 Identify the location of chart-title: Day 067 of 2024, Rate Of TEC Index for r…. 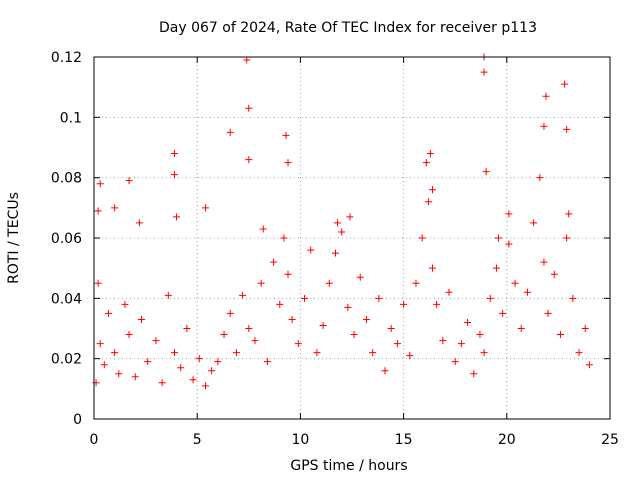
(348, 28).